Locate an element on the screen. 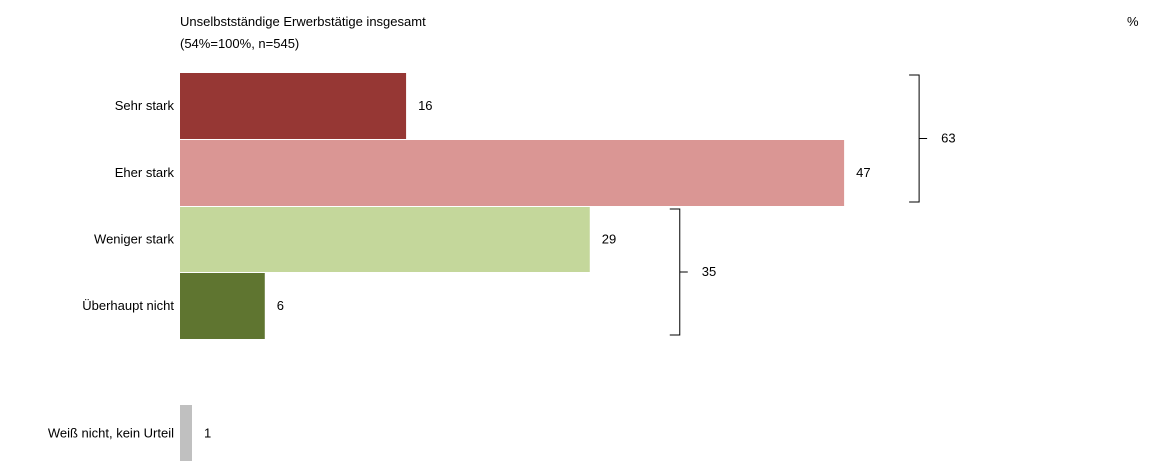  category-label: Weniger stark is located at coordinates (134, 239).